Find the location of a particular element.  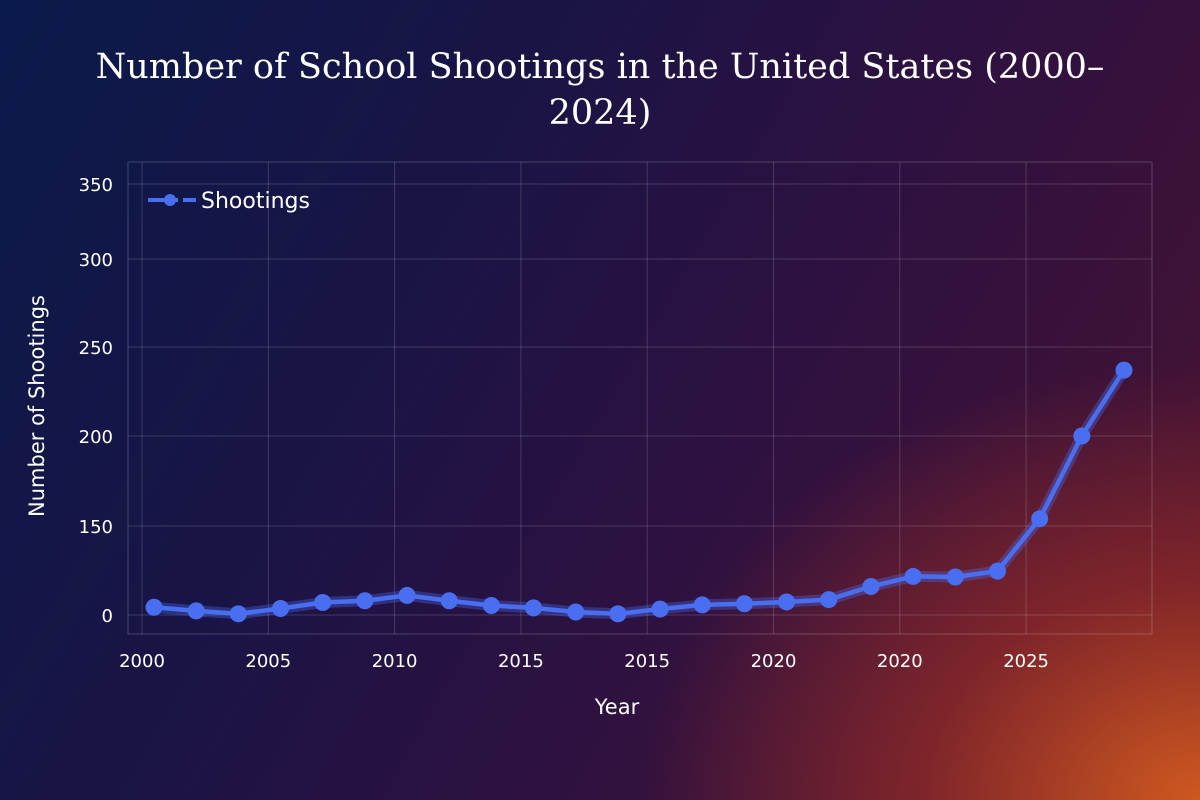

x-tick-label: 2010 is located at coordinates (395, 661).